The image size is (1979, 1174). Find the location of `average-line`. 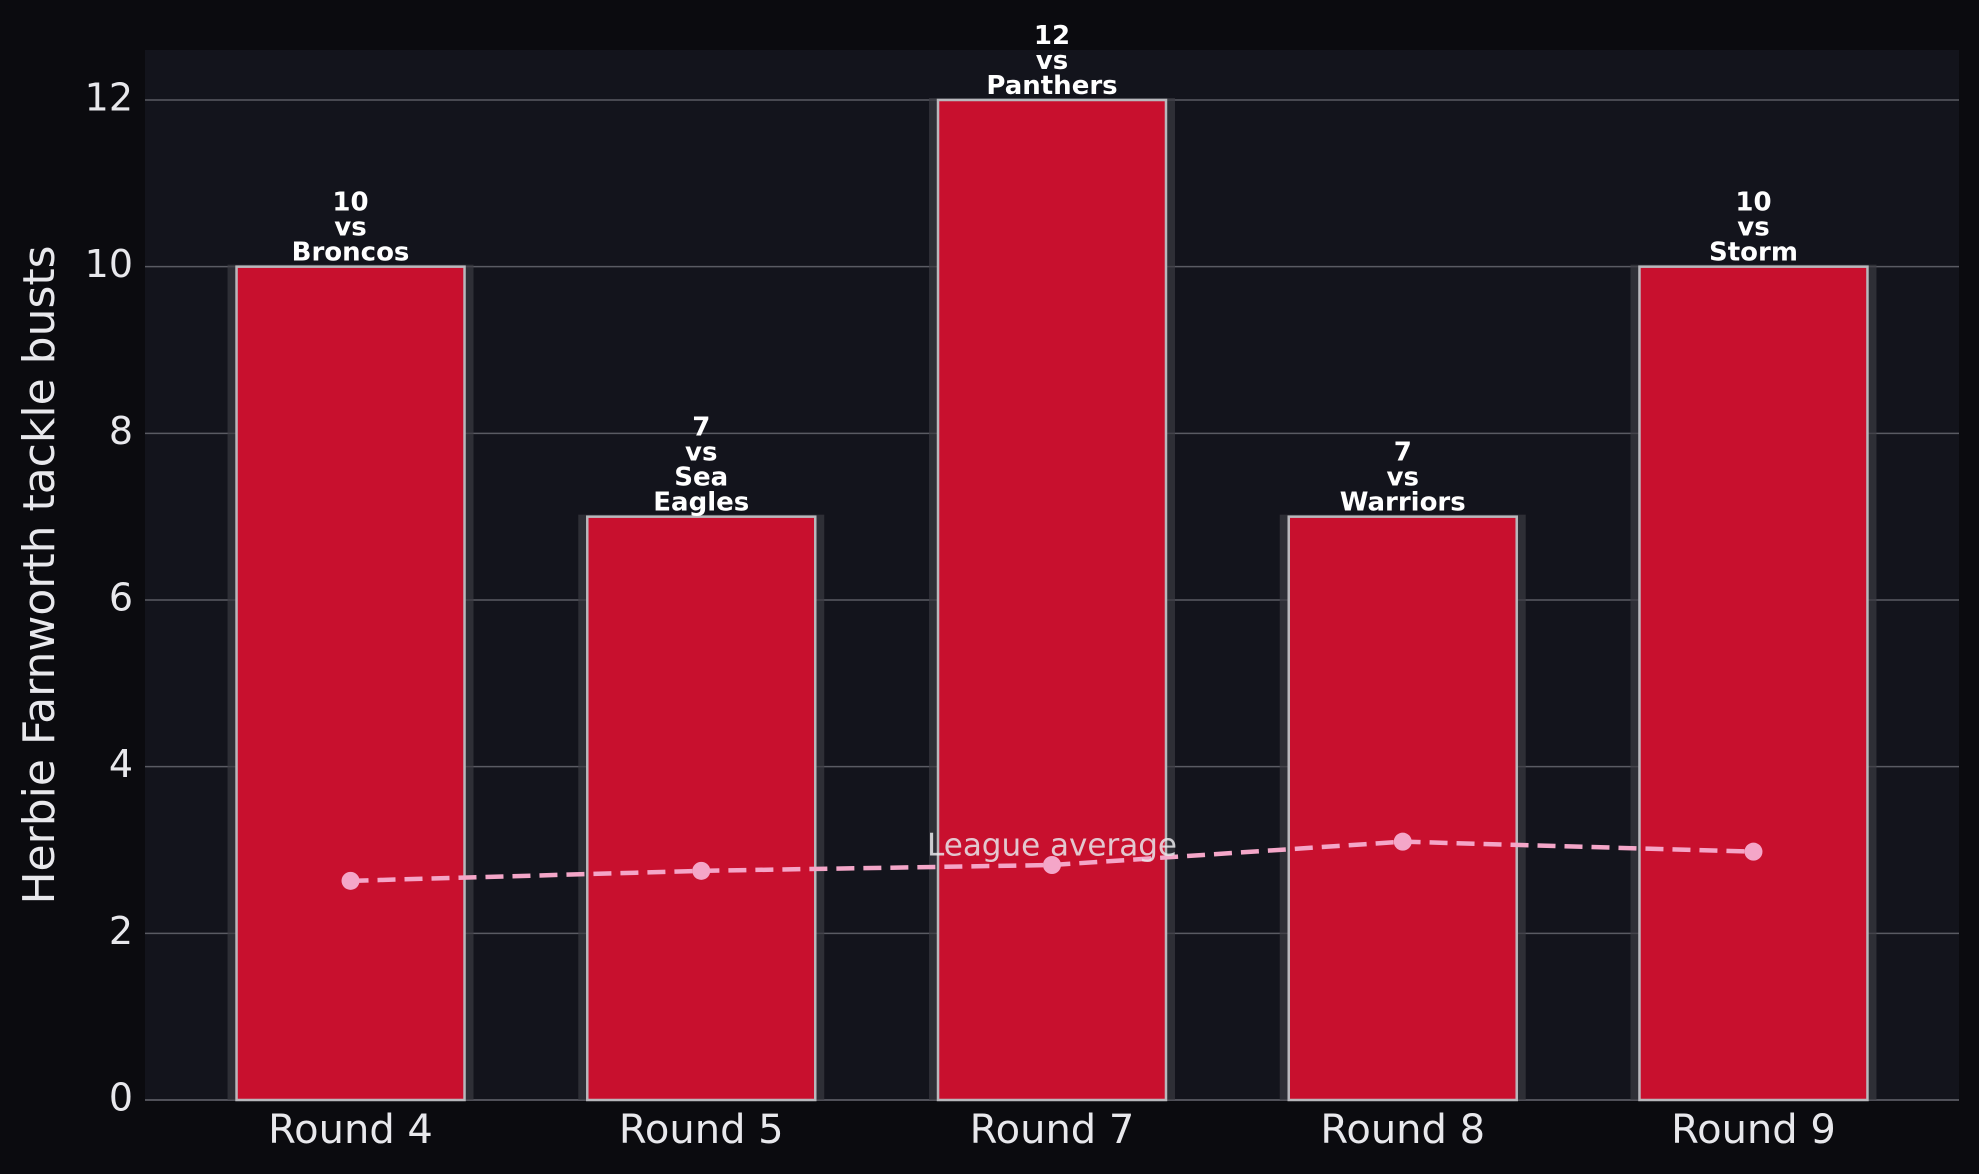

average-line is located at coordinates (1052, 861).